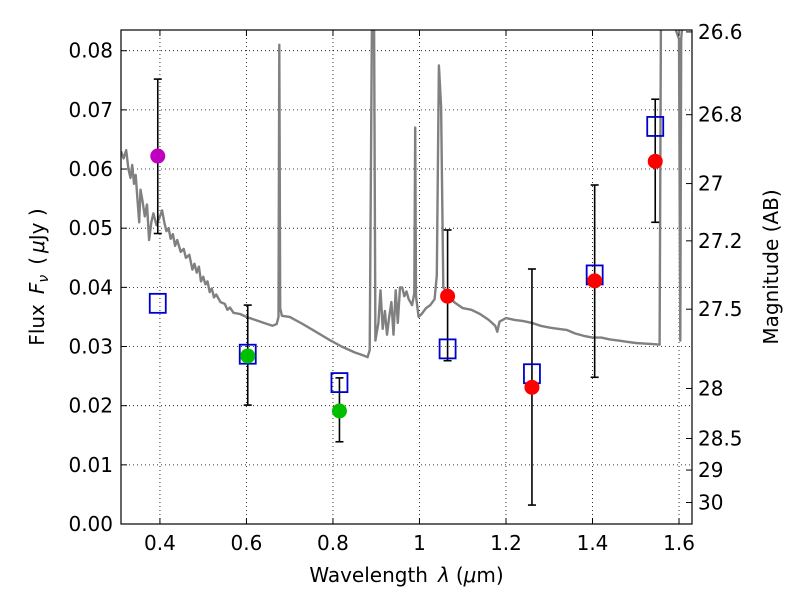 Image resolution: width=800 pixels, height=600 pixels. What do you see at coordinates (771, 266) in the screenshot?
I see `magnitude-axis-title: Magnitude (AB)` at bounding box center [771, 266].